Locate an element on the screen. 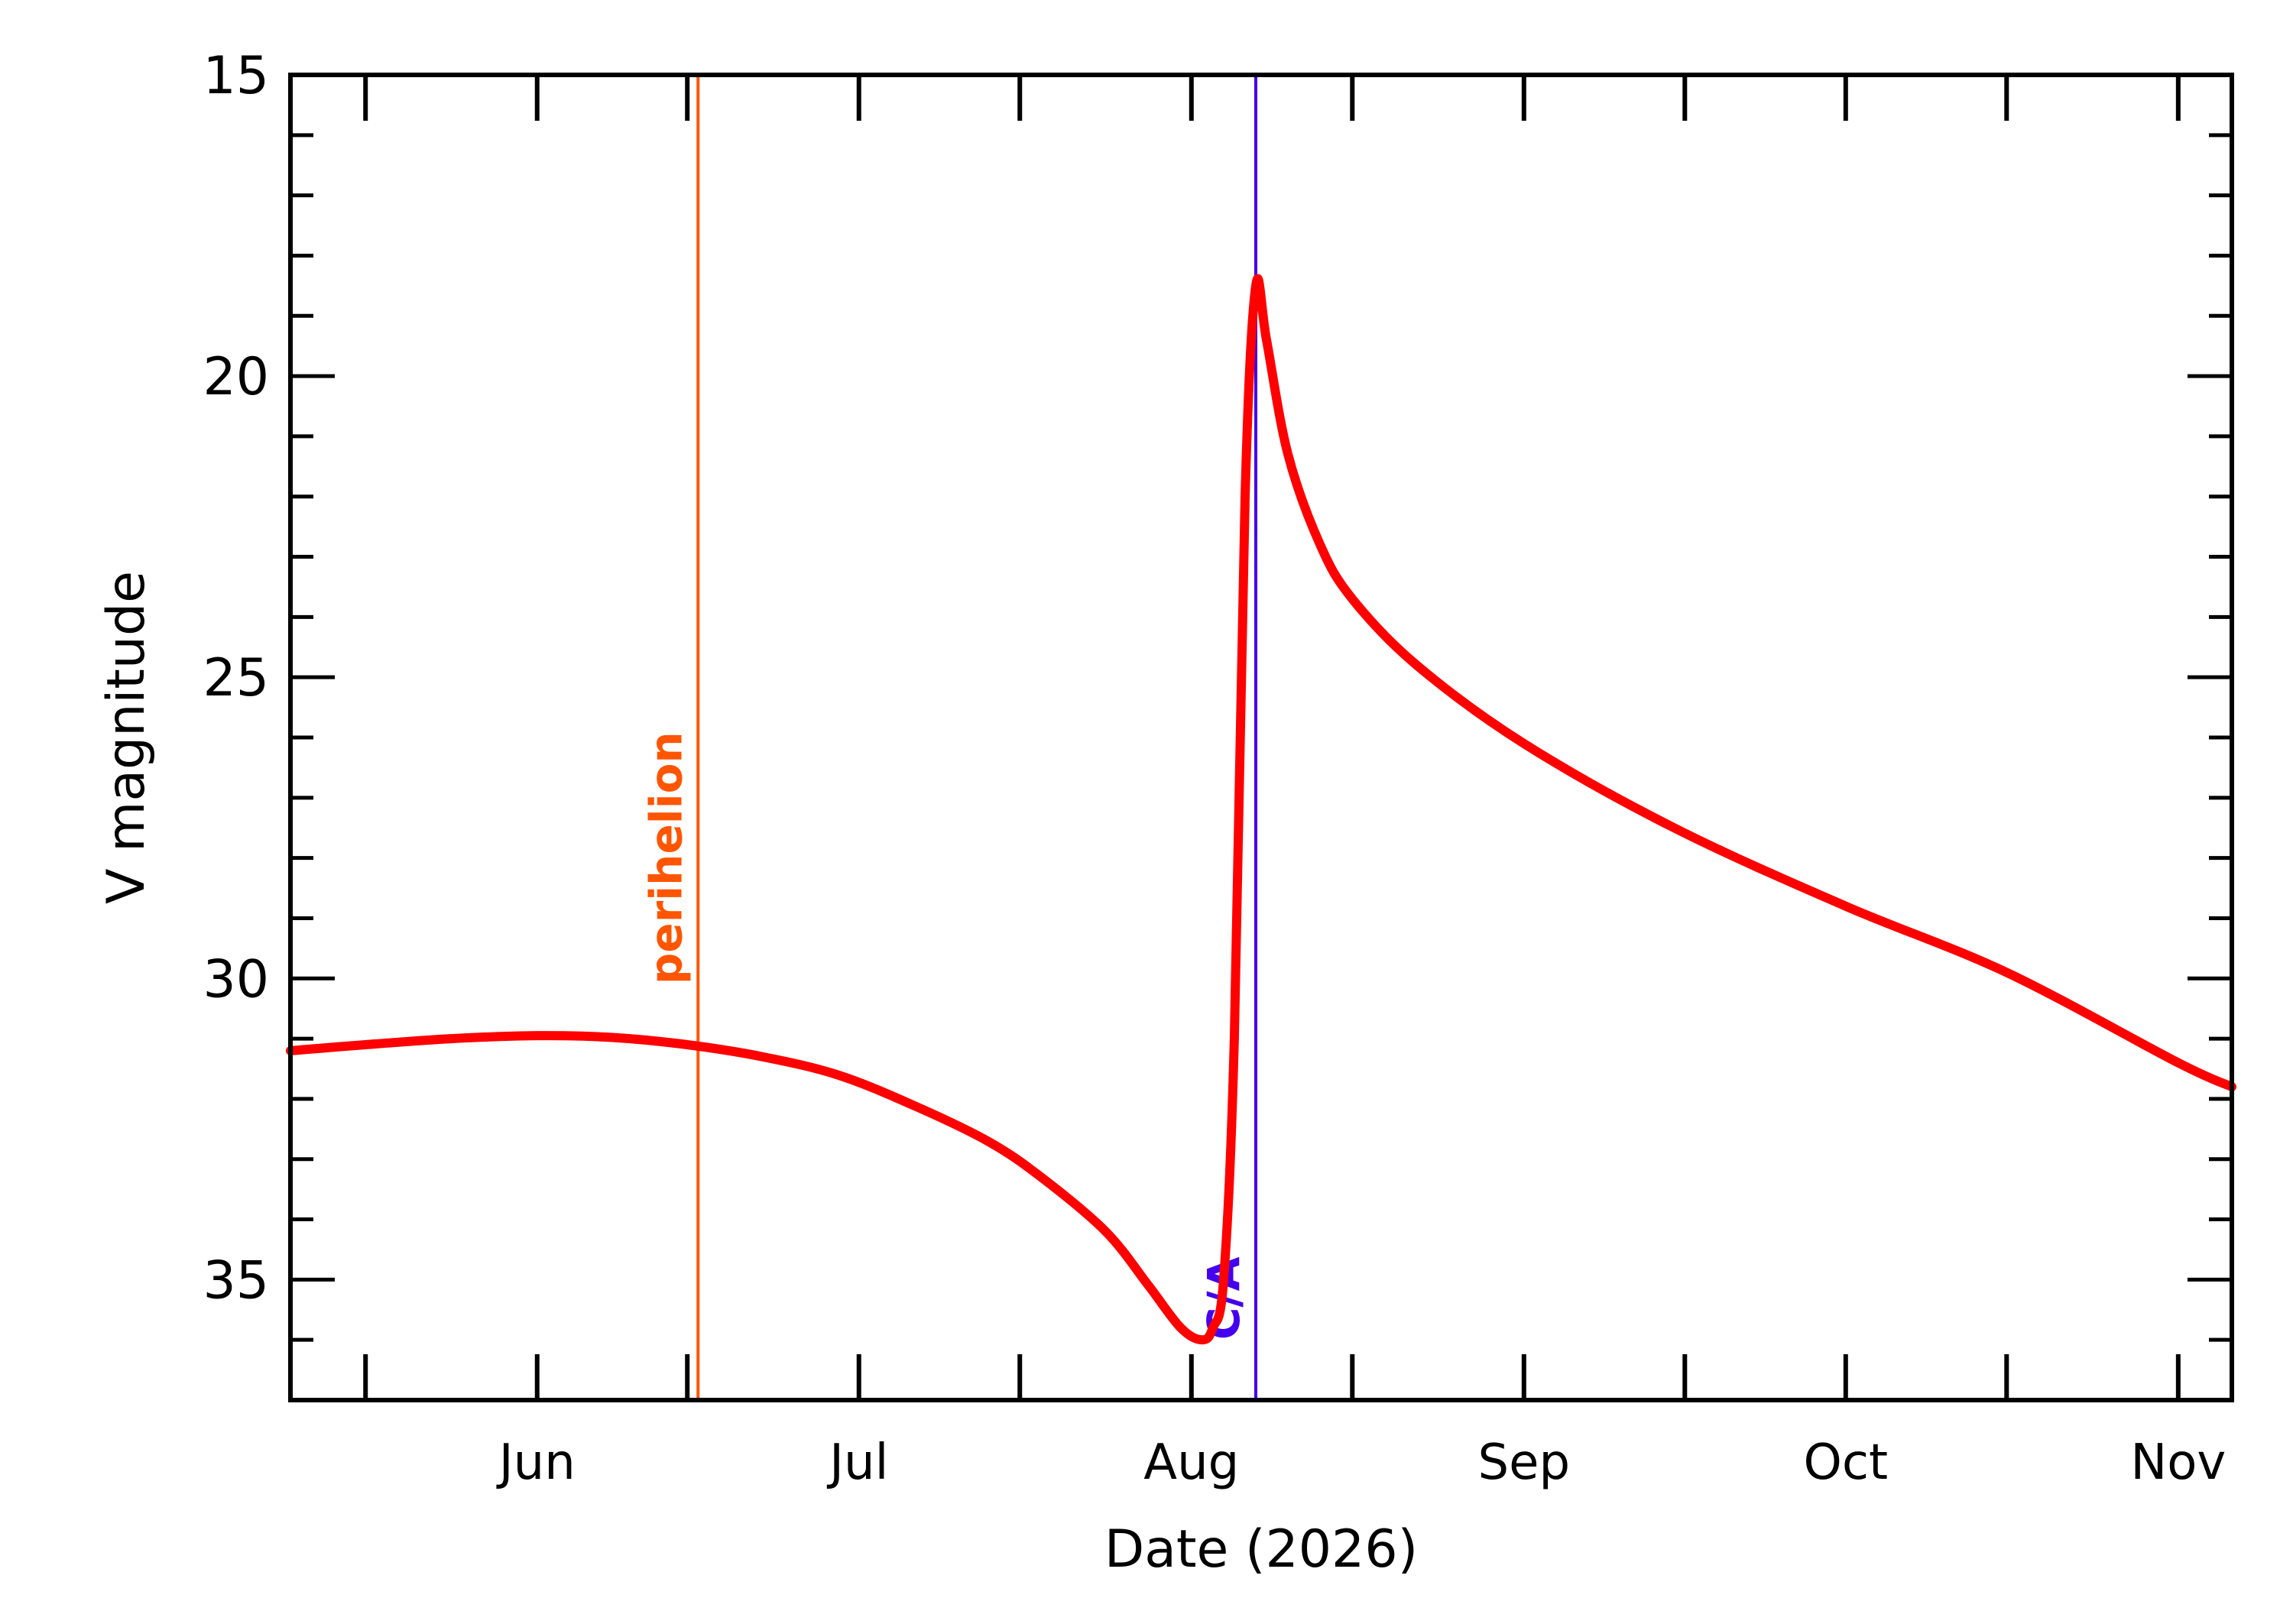 The width and height of the screenshot is (2293, 1624). x-axis-title: Date (2026) is located at coordinates (1261, 1549).